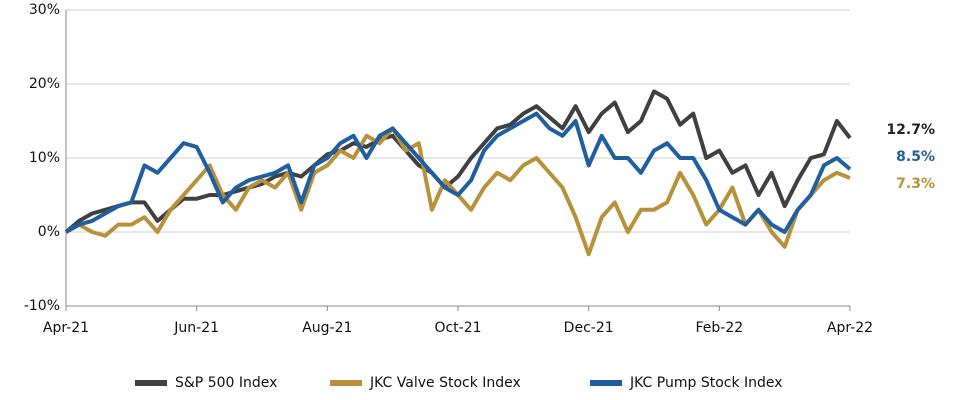 The width and height of the screenshot is (980, 400). What do you see at coordinates (445, 383) in the screenshot?
I see `legend-label: JKC Valve Stock Index` at bounding box center [445, 383].